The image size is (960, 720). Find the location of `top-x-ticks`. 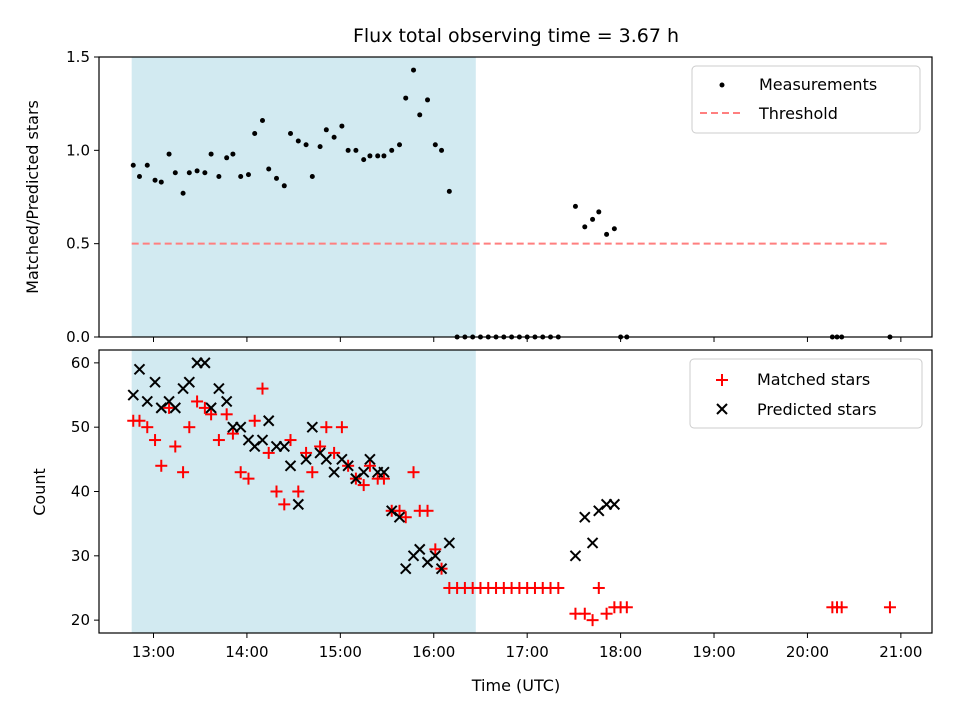

top-x-ticks is located at coordinates (527, 339).